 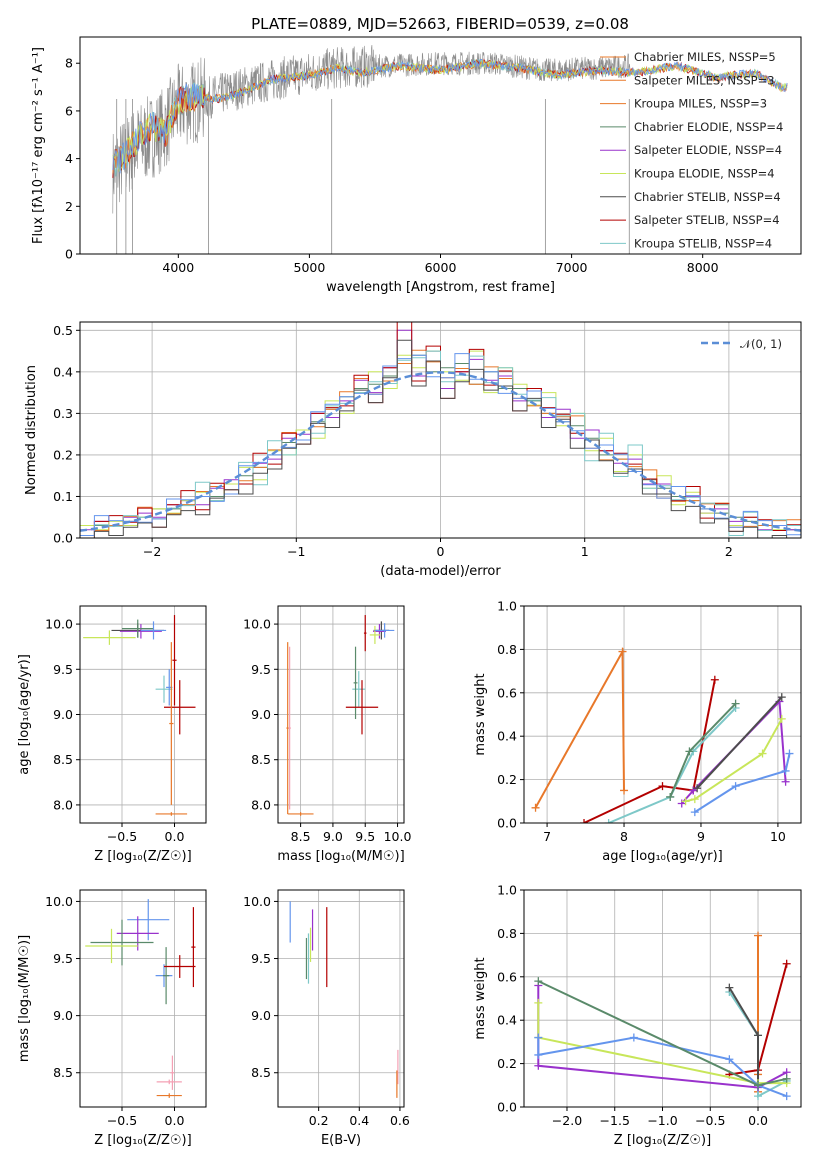 What do you see at coordinates (301, 836) in the screenshot?
I see `x-tick-label: 8.5` at bounding box center [301, 836].